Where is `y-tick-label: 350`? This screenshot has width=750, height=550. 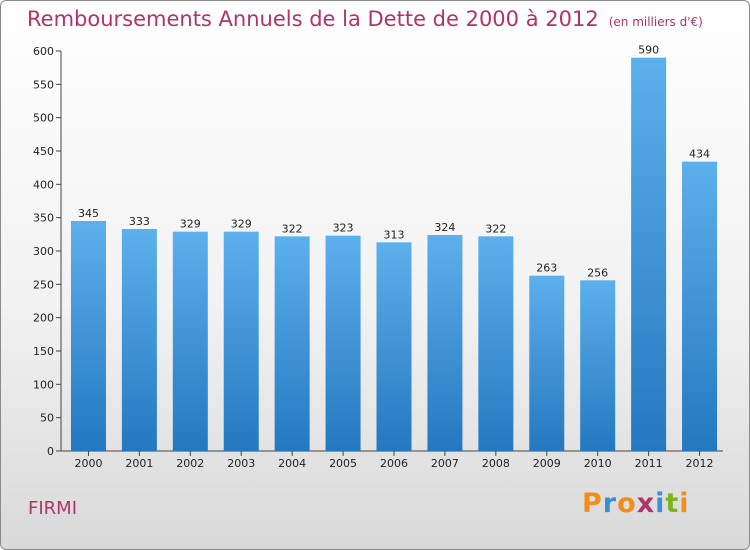
y-tick-label: 350 is located at coordinates (43, 218).